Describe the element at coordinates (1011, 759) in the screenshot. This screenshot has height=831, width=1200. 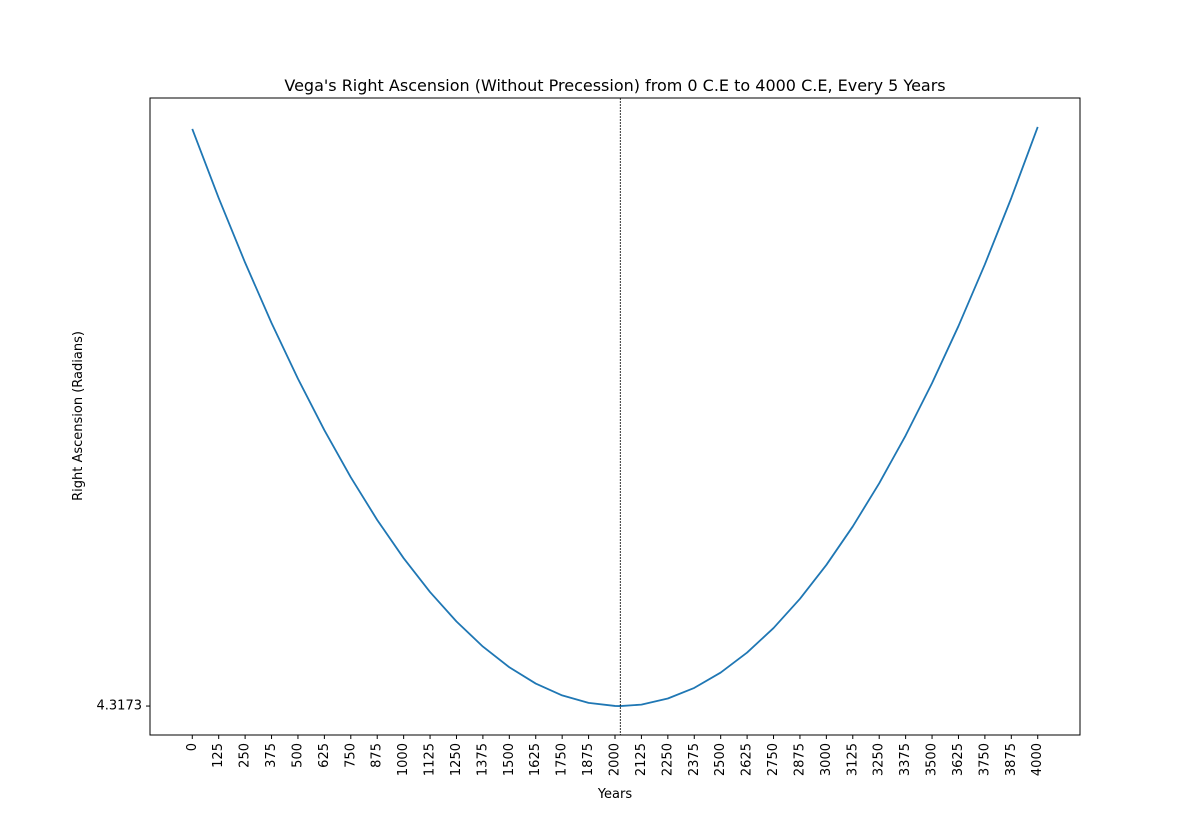
I see `x-tick-label: 3875` at that location.